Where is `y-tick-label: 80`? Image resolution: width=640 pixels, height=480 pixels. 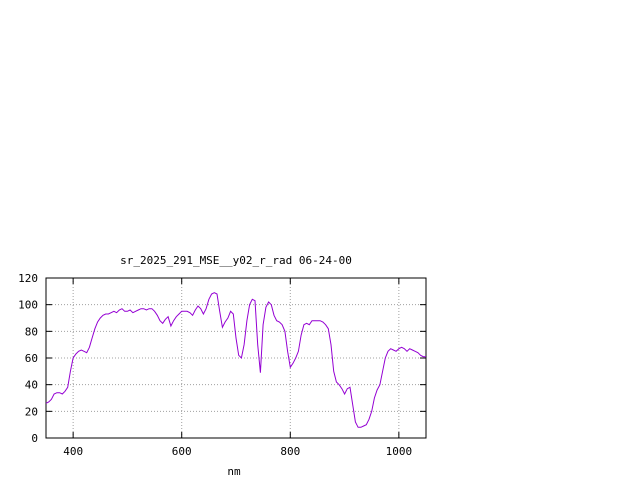
y-tick-label: 80 is located at coordinates (31, 331).